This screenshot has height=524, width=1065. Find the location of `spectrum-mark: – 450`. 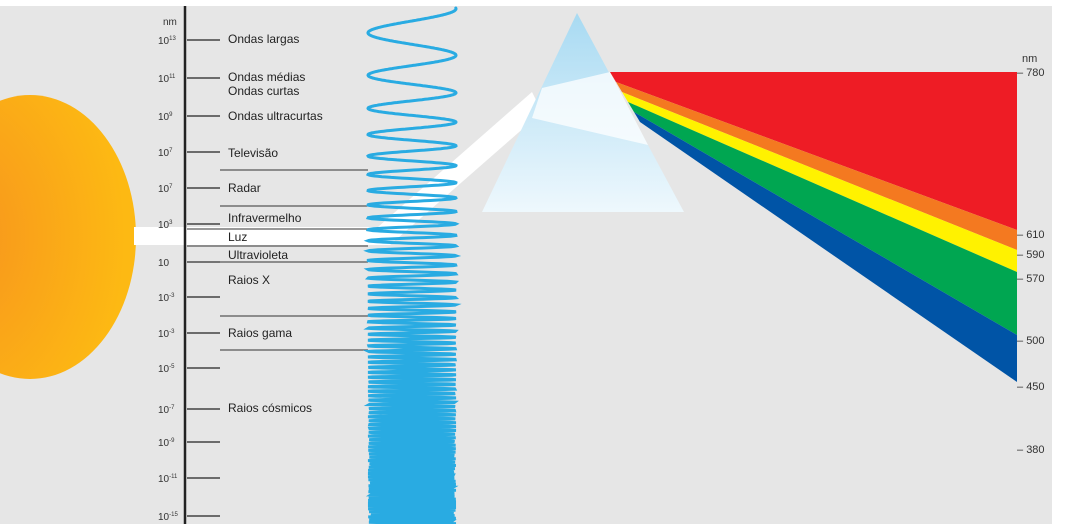

spectrum-mark: – 450 is located at coordinates (1031, 387).